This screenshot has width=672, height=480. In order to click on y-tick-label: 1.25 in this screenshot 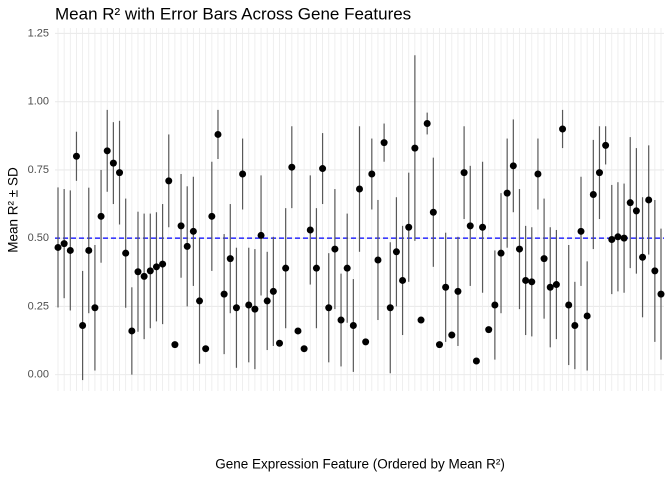, I will do `click(38, 33)`.